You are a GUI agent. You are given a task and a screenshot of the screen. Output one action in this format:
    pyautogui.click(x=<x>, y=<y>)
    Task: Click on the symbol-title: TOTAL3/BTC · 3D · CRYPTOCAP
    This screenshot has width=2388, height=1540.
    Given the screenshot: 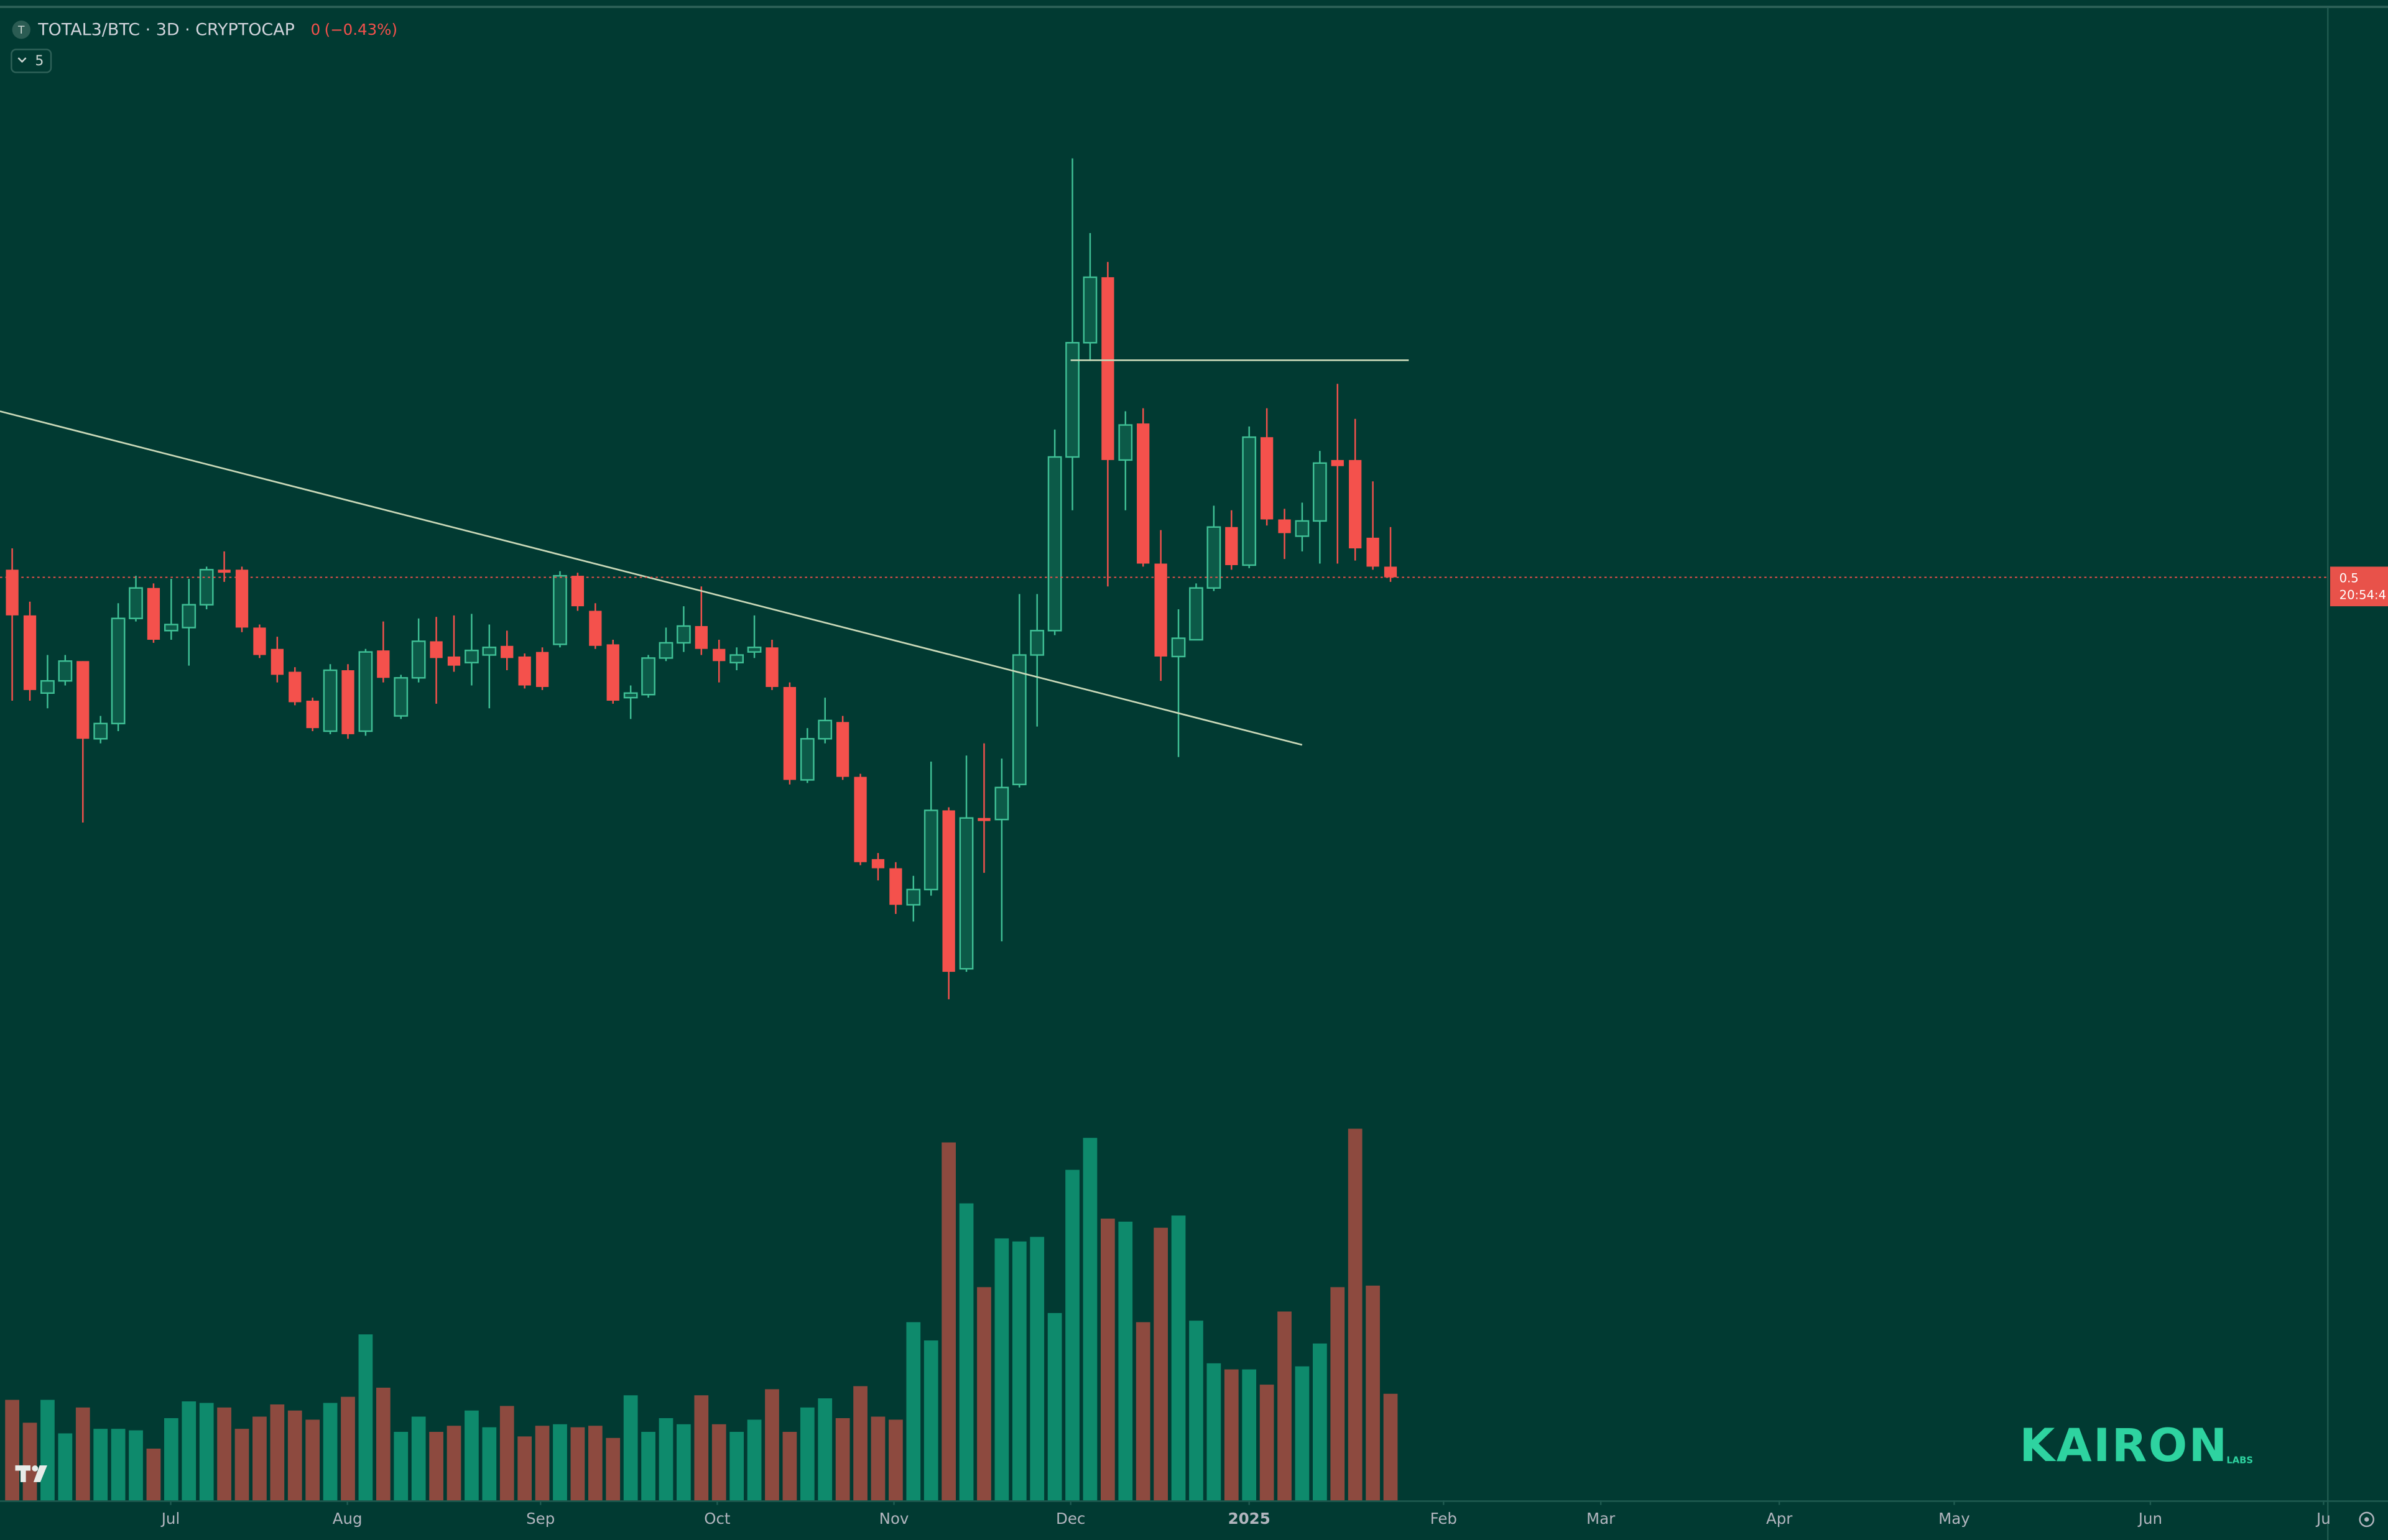 What is the action you would take?
    pyautogui.click(x=166, y=29)
    